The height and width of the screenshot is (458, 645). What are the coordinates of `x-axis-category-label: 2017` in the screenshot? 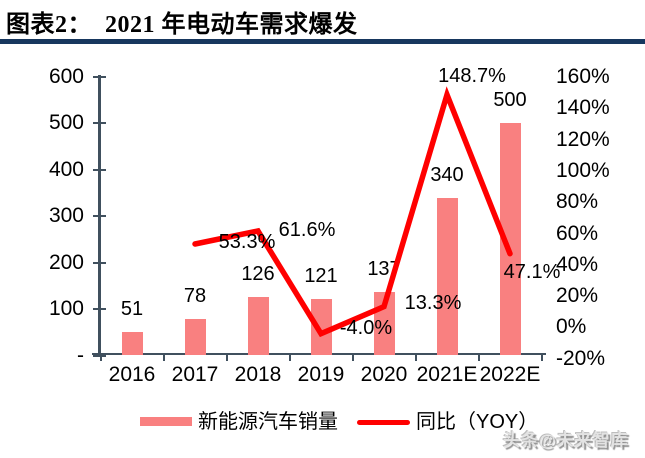 It's located at (195, 374).